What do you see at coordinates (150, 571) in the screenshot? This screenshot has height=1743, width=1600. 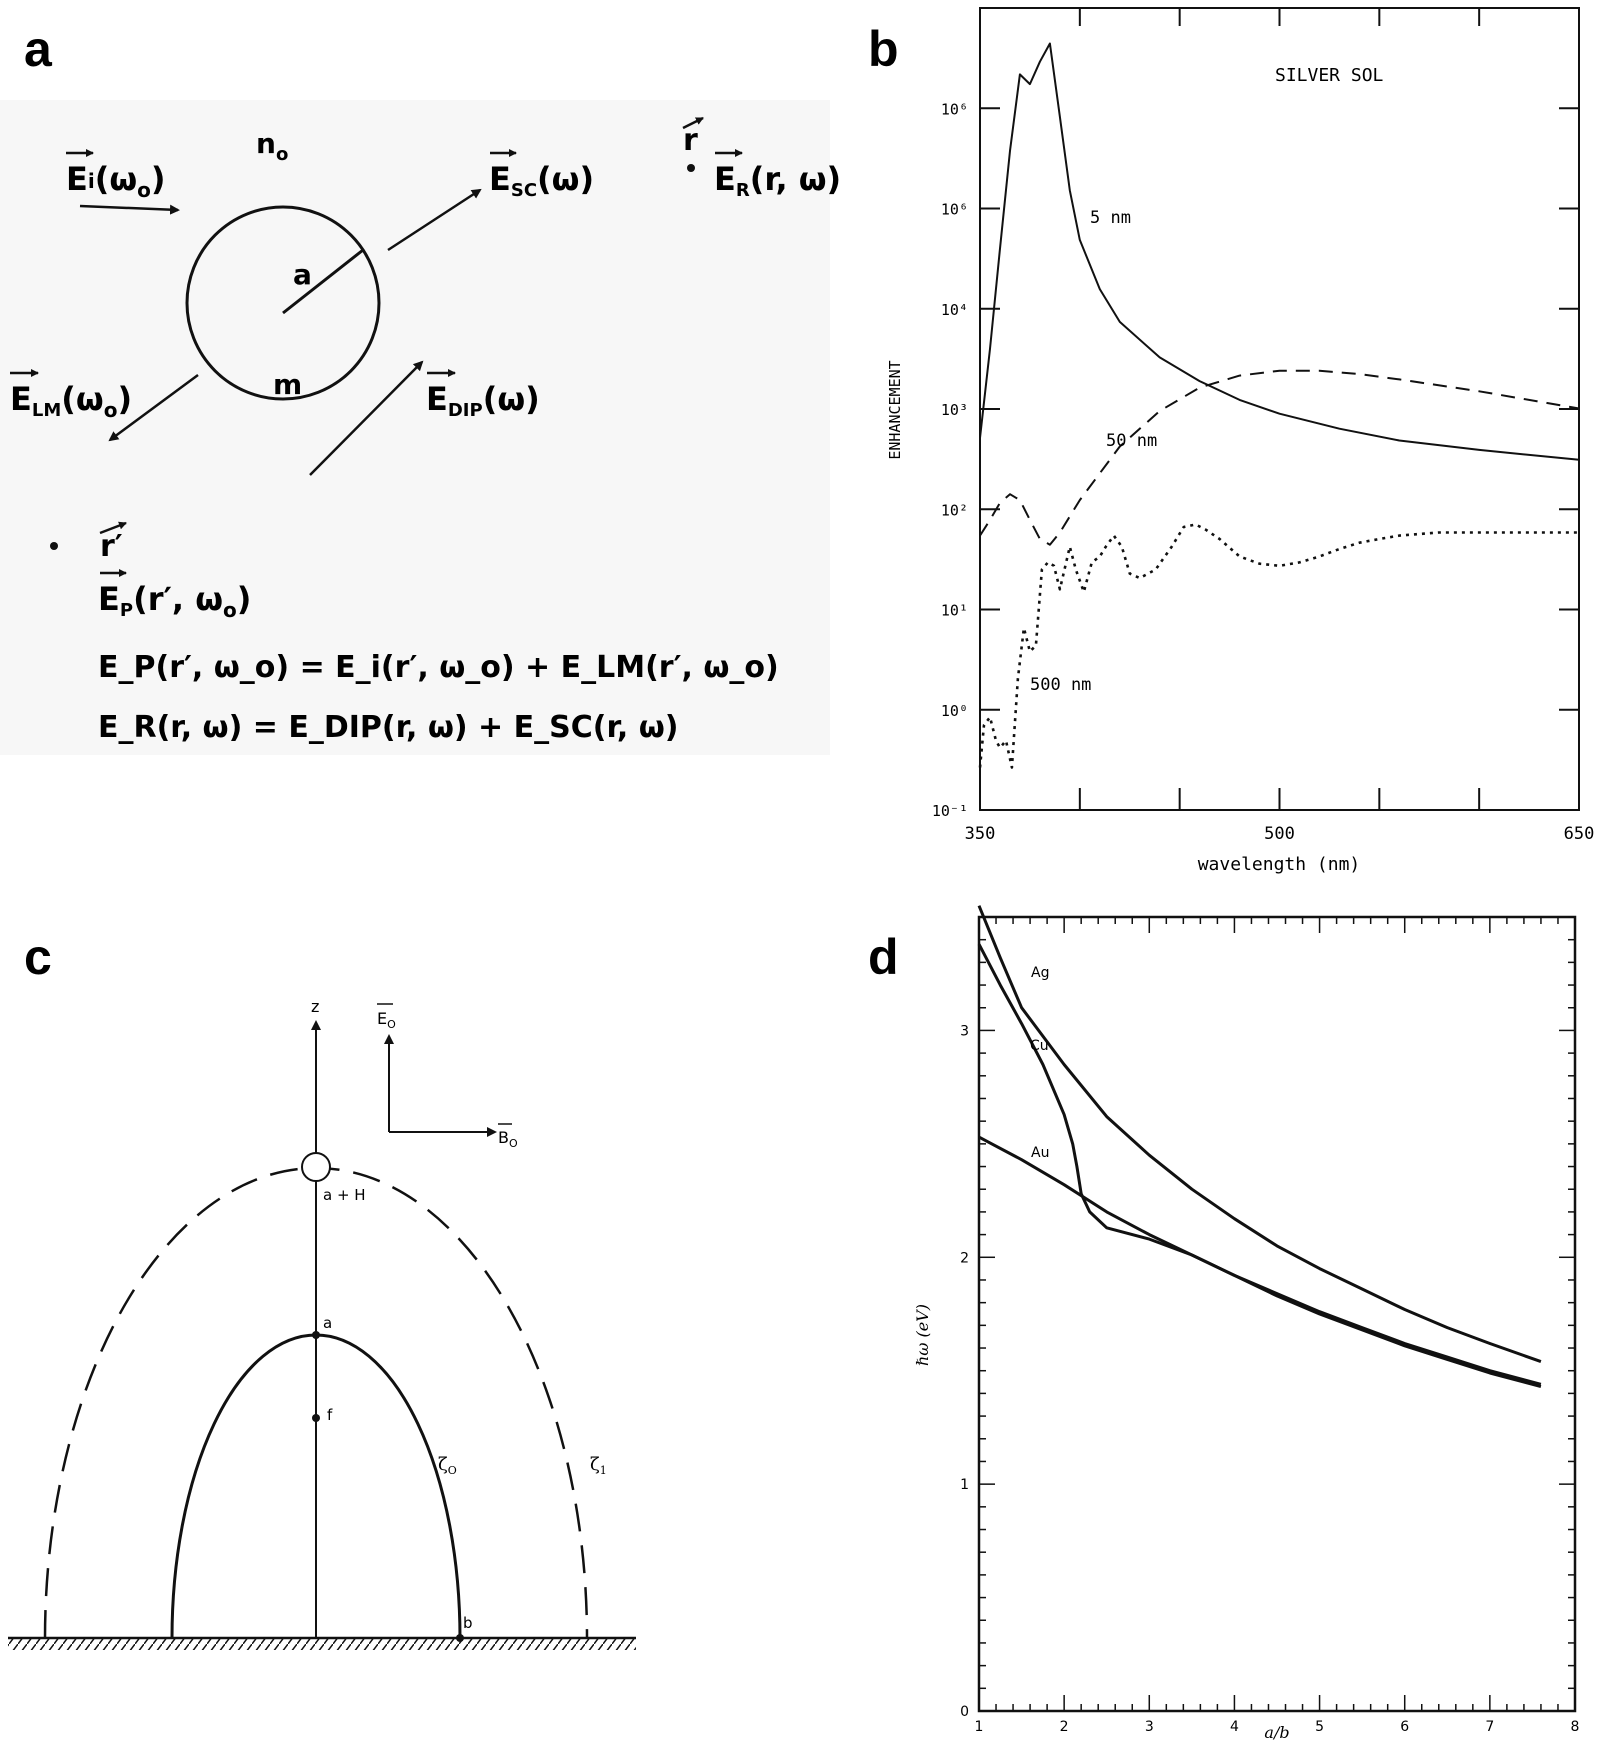 I see `source-point-label: r′ EP(r′, ωo)` at bounding box center [150, 571].